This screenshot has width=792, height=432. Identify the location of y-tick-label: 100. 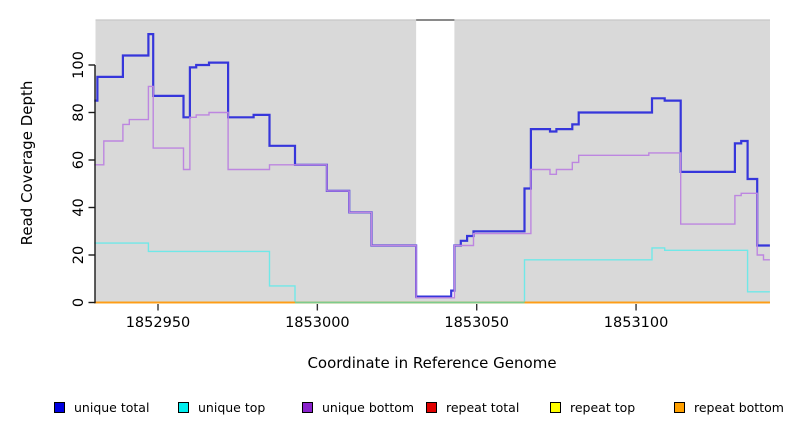
(79, 65).